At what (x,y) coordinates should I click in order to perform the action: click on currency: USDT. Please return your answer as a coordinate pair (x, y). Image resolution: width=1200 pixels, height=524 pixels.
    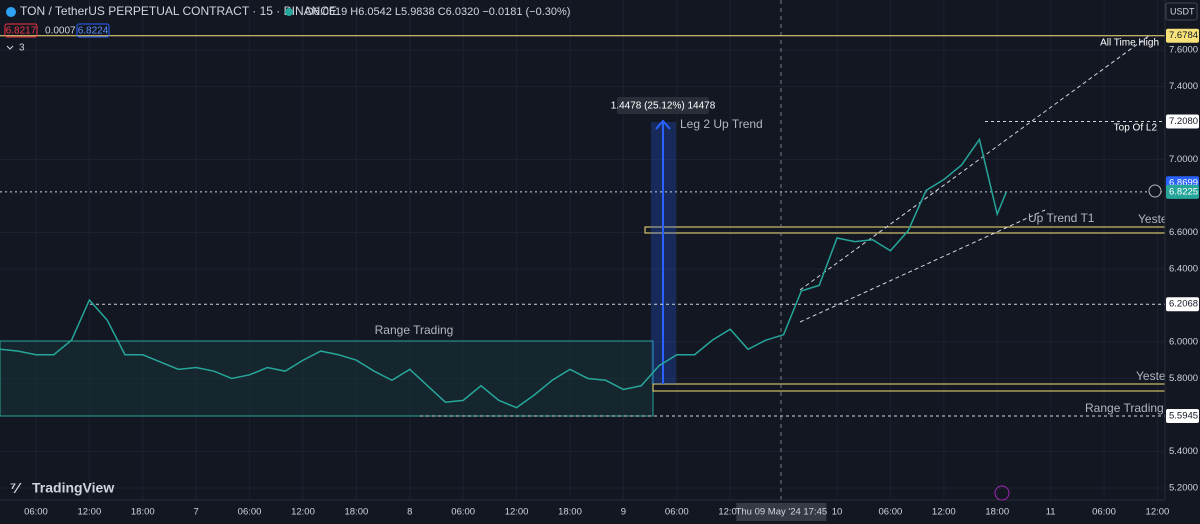
    Looking at the image, I should click on (1182, 11).